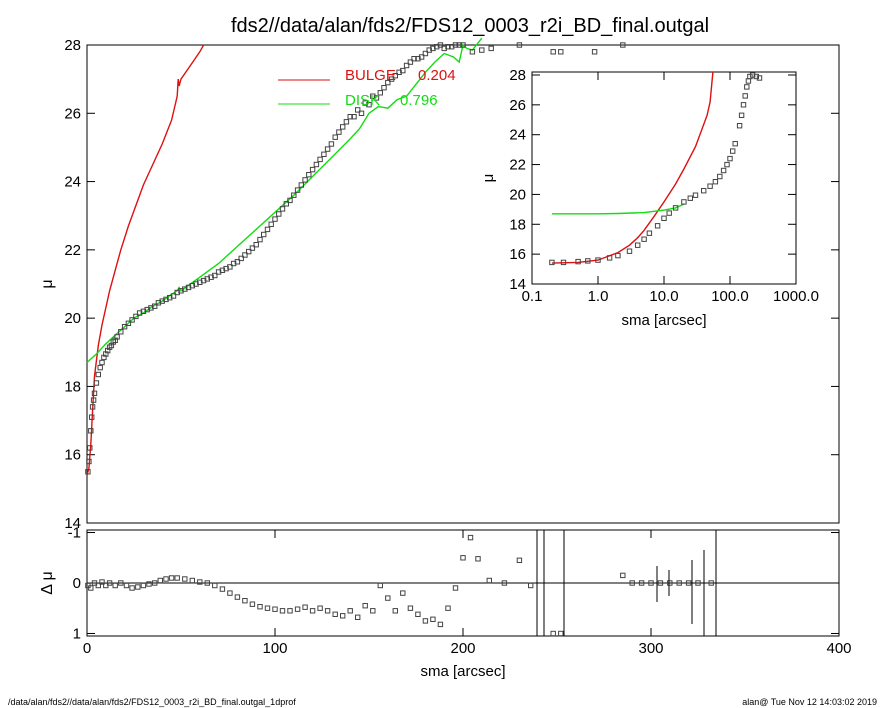 The image size is (885, 708). What do you see at coordinates (72, 45) in the screenshot?
I see `y-tick-label: 28` at bounding box center [72, 45].